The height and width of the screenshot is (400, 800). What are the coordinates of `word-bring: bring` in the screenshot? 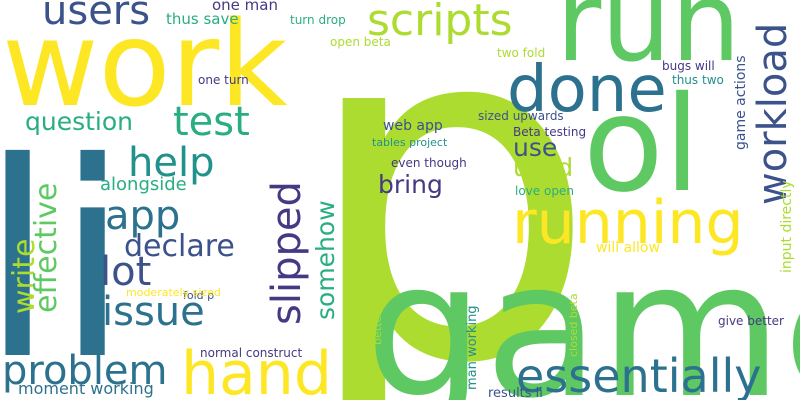 It's located at (410, 184).